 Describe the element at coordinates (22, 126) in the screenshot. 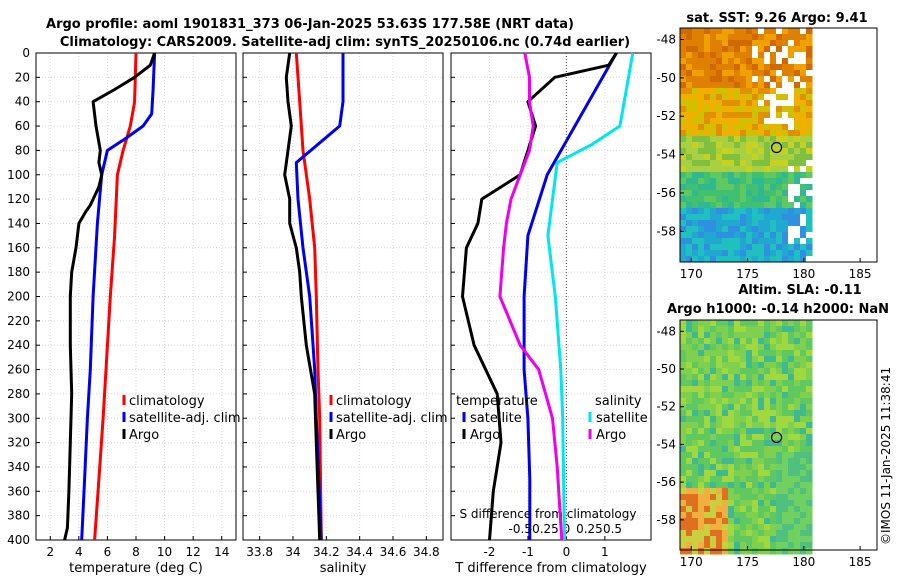

I see `y-tick-label: 60` at that location.